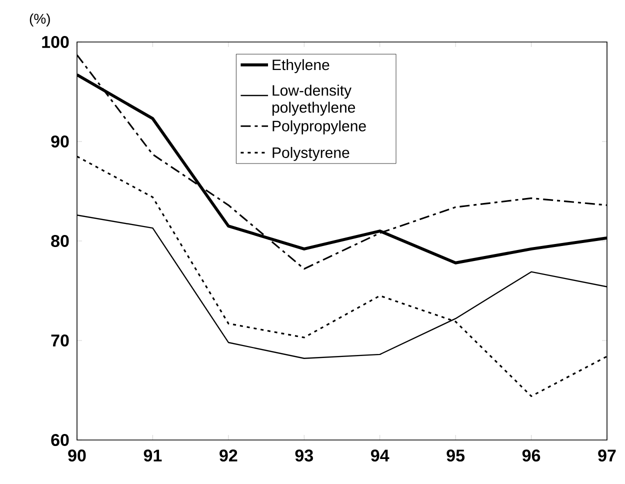  I want to click on y-axis-title: (%), so click(40, 20).